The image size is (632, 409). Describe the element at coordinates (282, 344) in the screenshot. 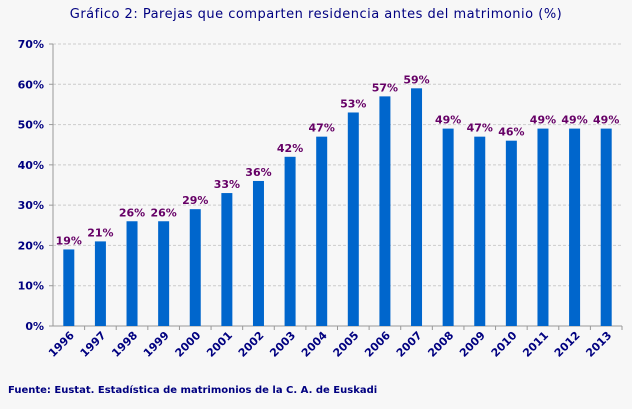

I see `x-tick-label: 2003` at that location.